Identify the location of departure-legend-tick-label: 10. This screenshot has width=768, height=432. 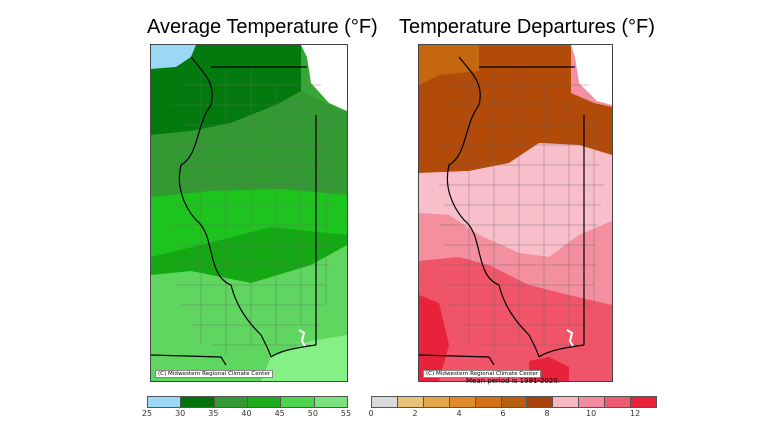
(591, 413).